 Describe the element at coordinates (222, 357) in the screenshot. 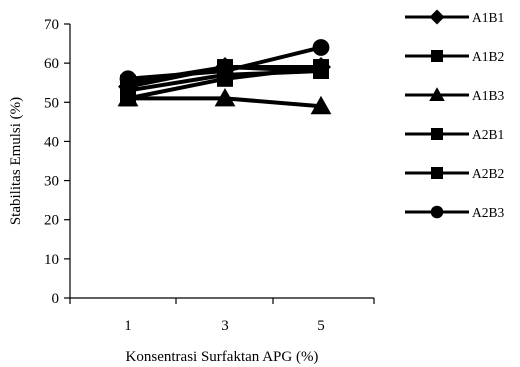

I see `x-axis-label: Konsentrasi Surfaktan APG (%)` at that location.